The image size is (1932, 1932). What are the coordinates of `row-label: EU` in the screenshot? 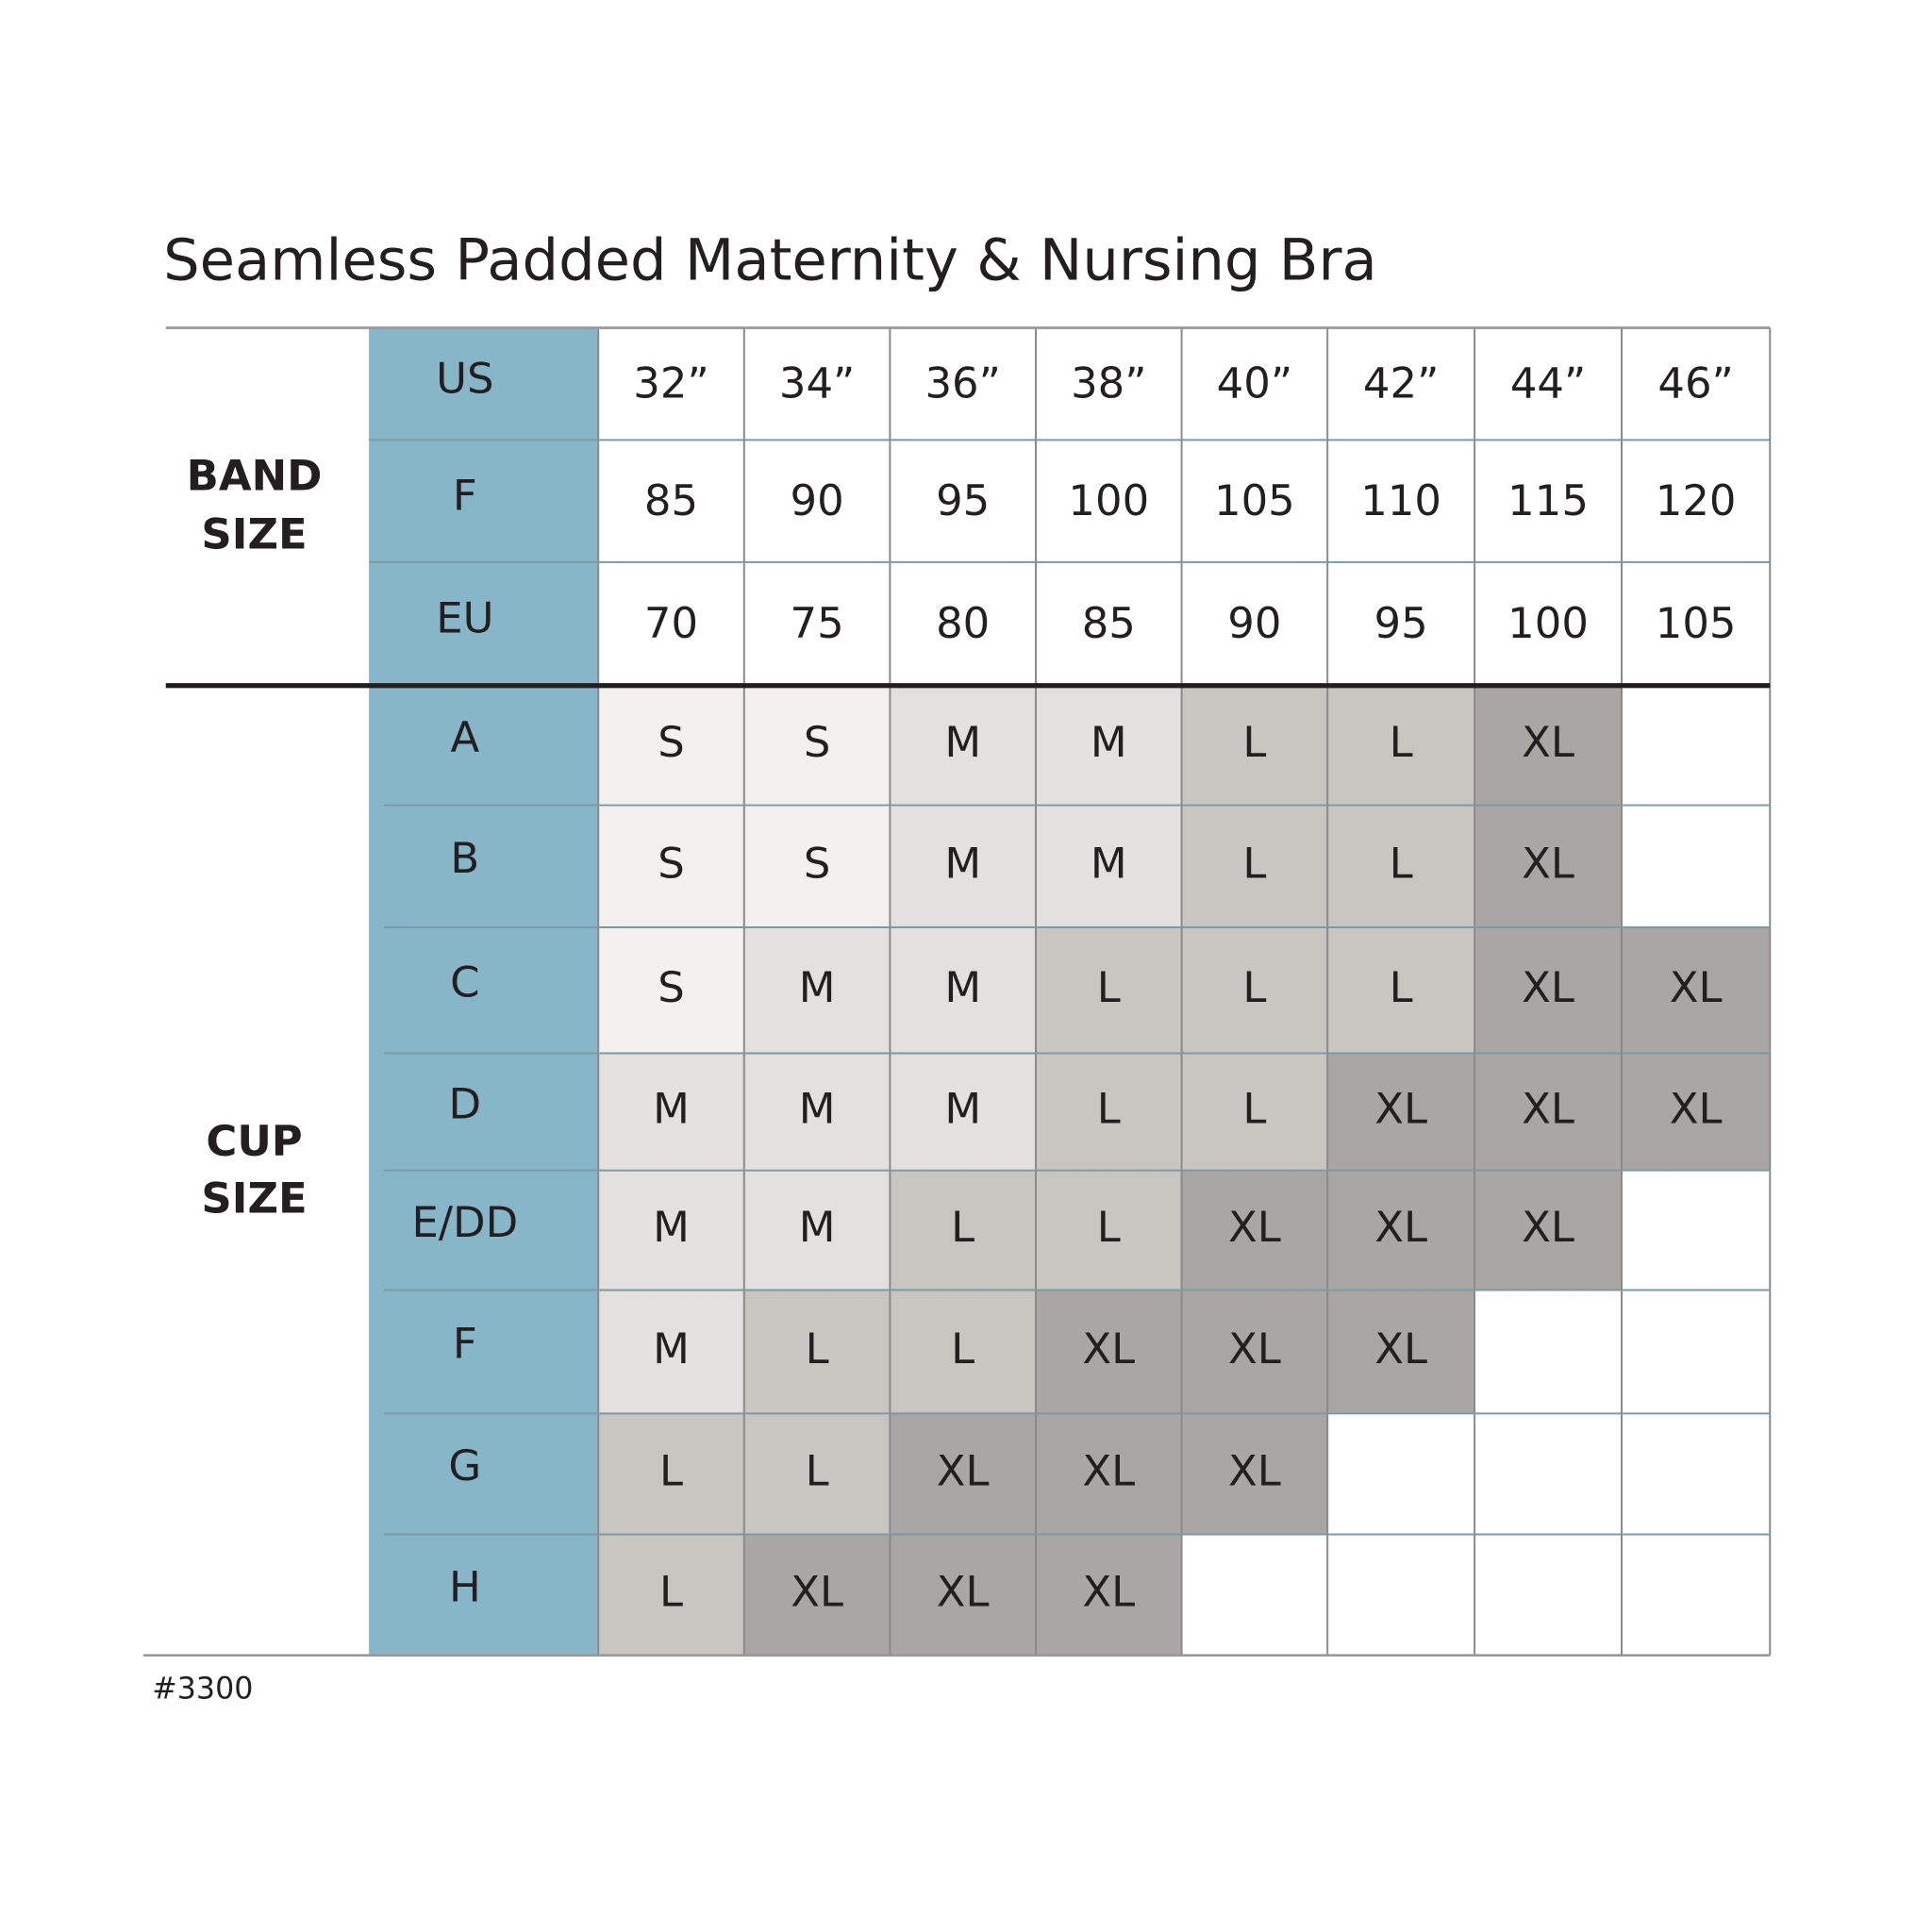 It's located at (464, 618).